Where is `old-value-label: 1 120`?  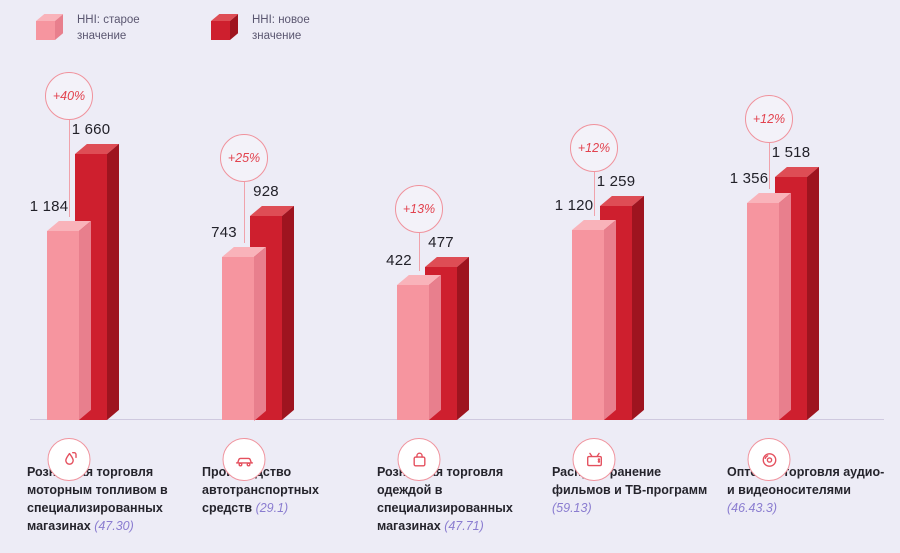
old-value-label: 1 120 is located at coordinates (574, 205).